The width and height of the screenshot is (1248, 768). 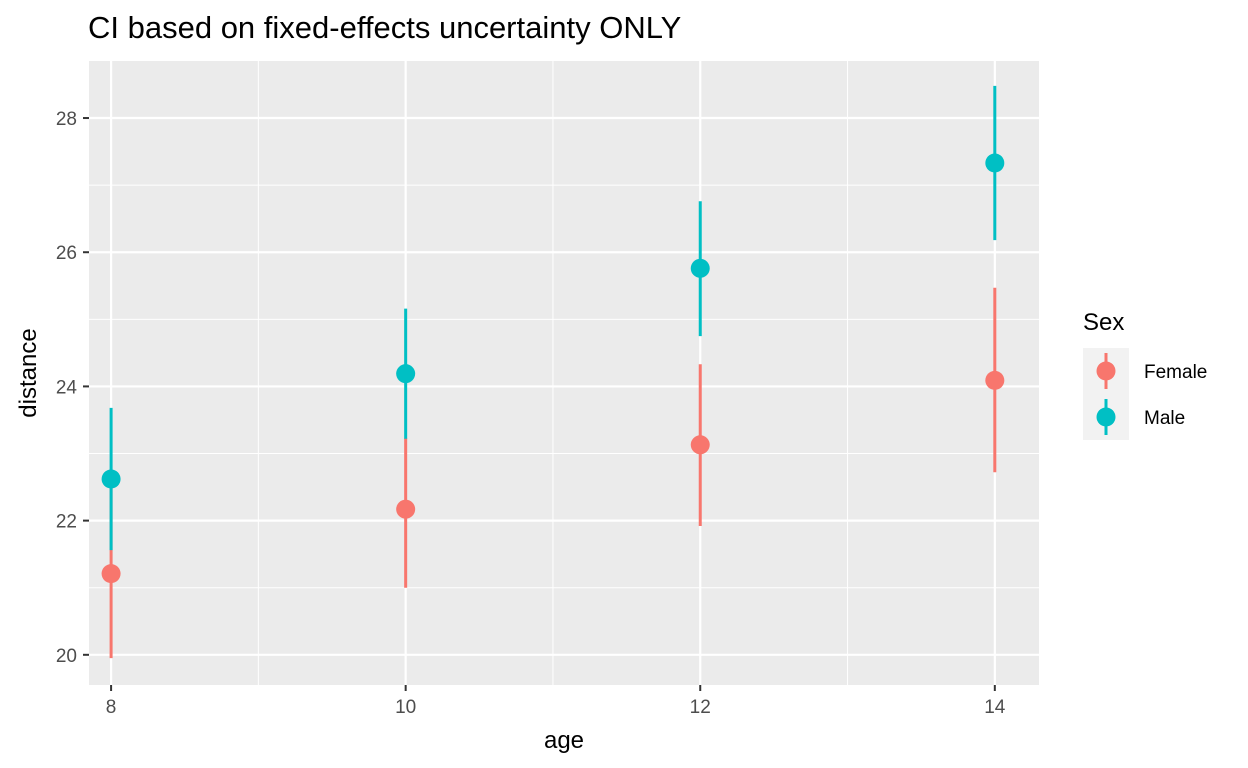 I want to click on legend-key-point-male, so click(x=1106, y=417).